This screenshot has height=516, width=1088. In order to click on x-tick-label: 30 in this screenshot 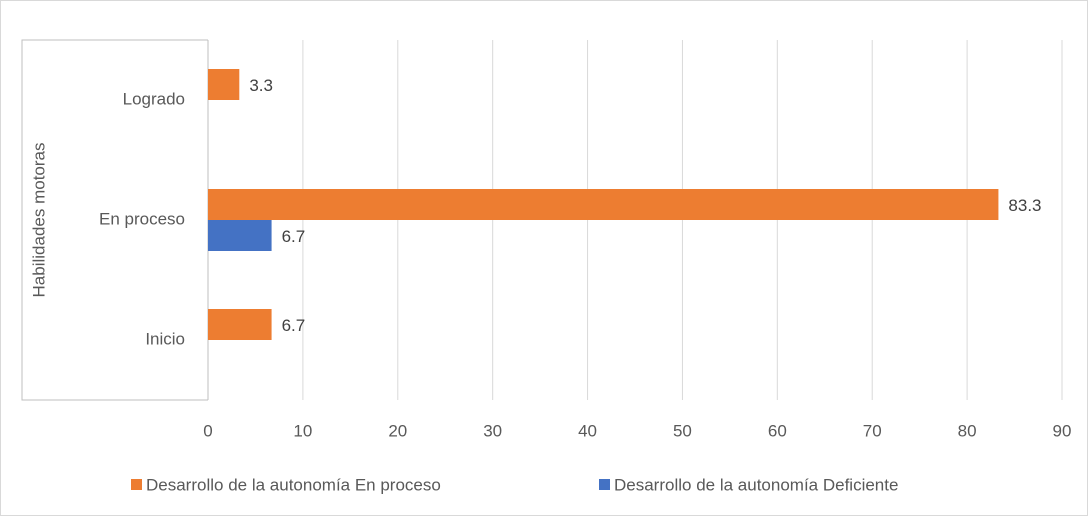, I will do `click(492, 430)`.